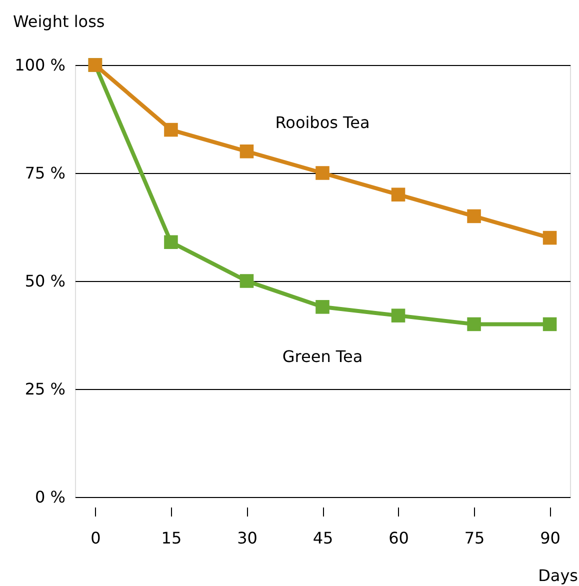  I want to click on y-tick-label: 25 %, so click(45, 389).